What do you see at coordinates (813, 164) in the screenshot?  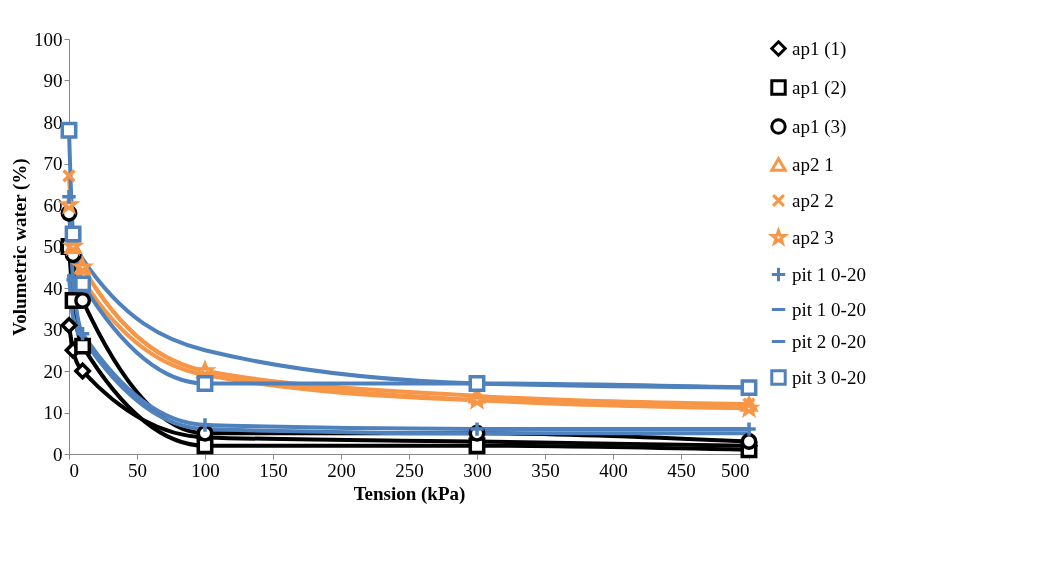 I see `legend-label: ap2 1` at bounding box center [813, 164].